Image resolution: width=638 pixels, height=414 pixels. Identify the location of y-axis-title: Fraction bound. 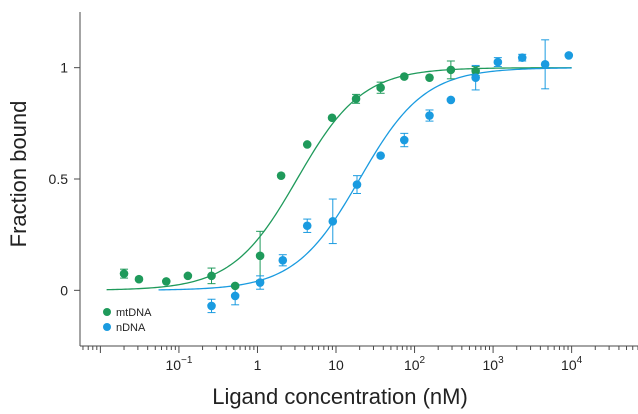
(18, 174).